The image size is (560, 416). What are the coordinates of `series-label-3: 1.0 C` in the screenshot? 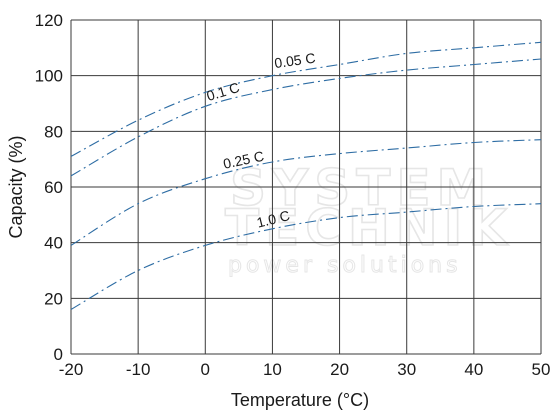 It's located at (273, 219).